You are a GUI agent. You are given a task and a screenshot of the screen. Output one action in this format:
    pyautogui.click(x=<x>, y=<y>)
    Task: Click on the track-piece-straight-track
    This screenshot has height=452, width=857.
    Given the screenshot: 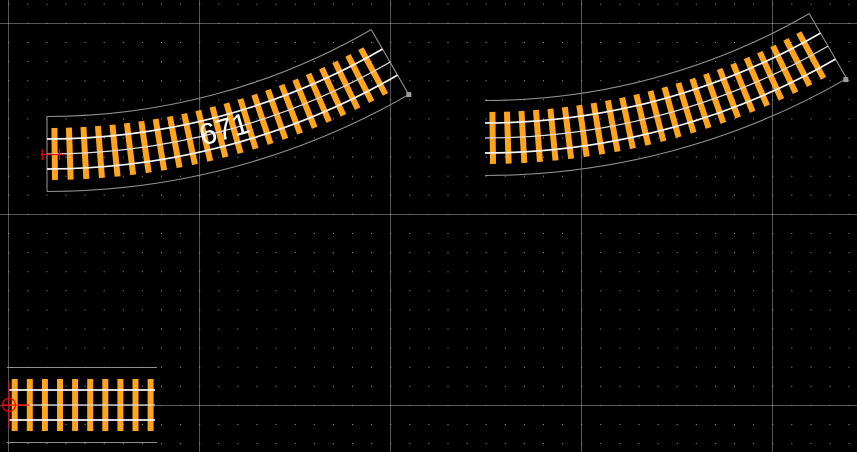 What is the action you would take?
    pyautogui.click(x=82, y=405)
    